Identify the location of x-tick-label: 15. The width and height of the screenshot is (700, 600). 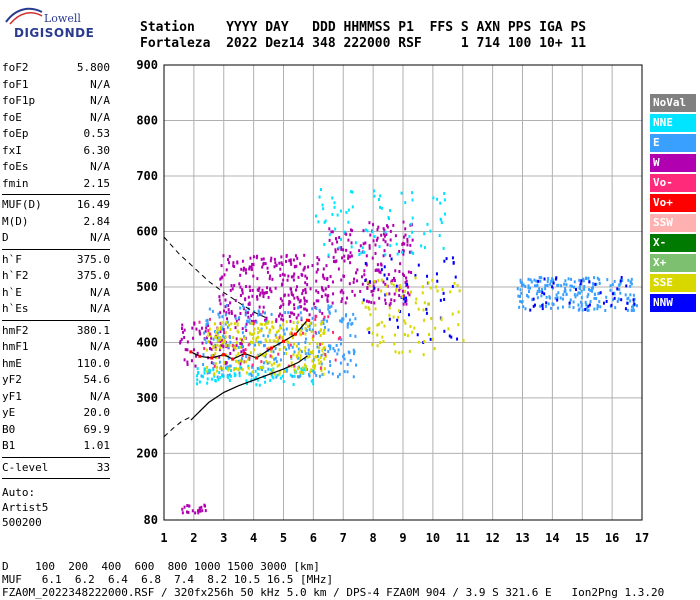
(582, 538).